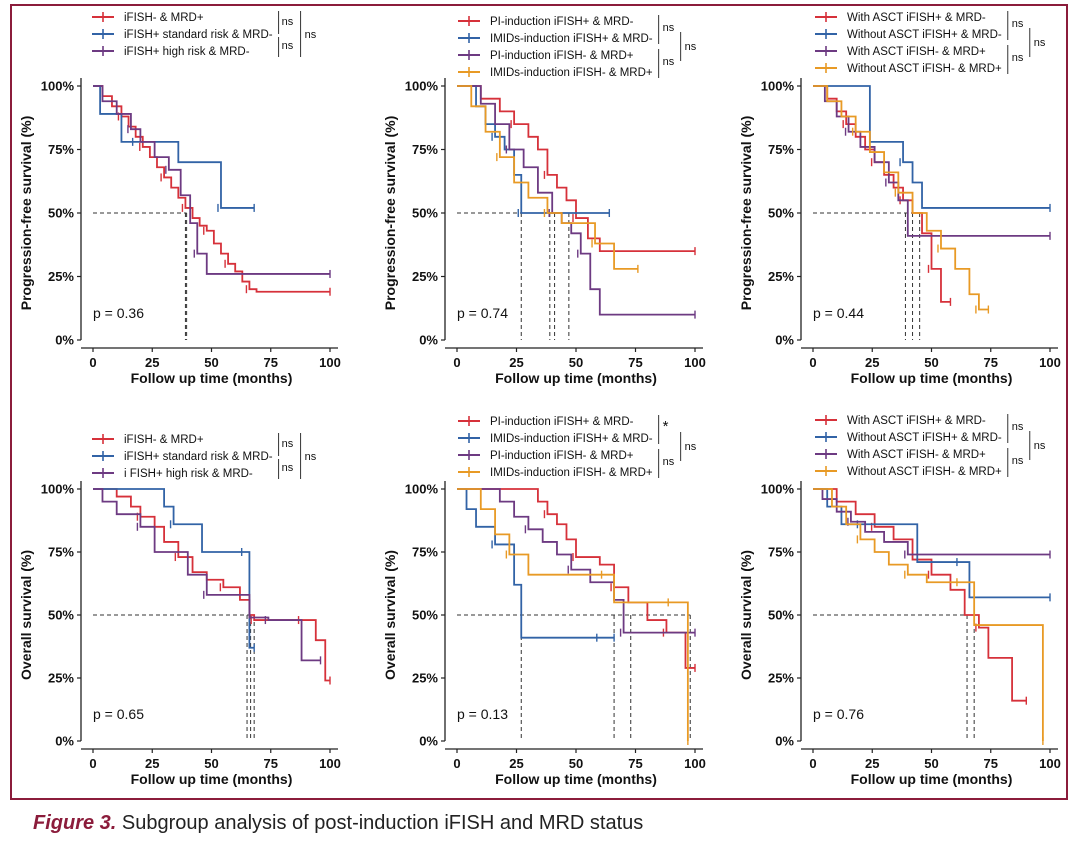  I want to click on legend-label-2: iFISH+ standard risk & MRD-, so click(198, 35).